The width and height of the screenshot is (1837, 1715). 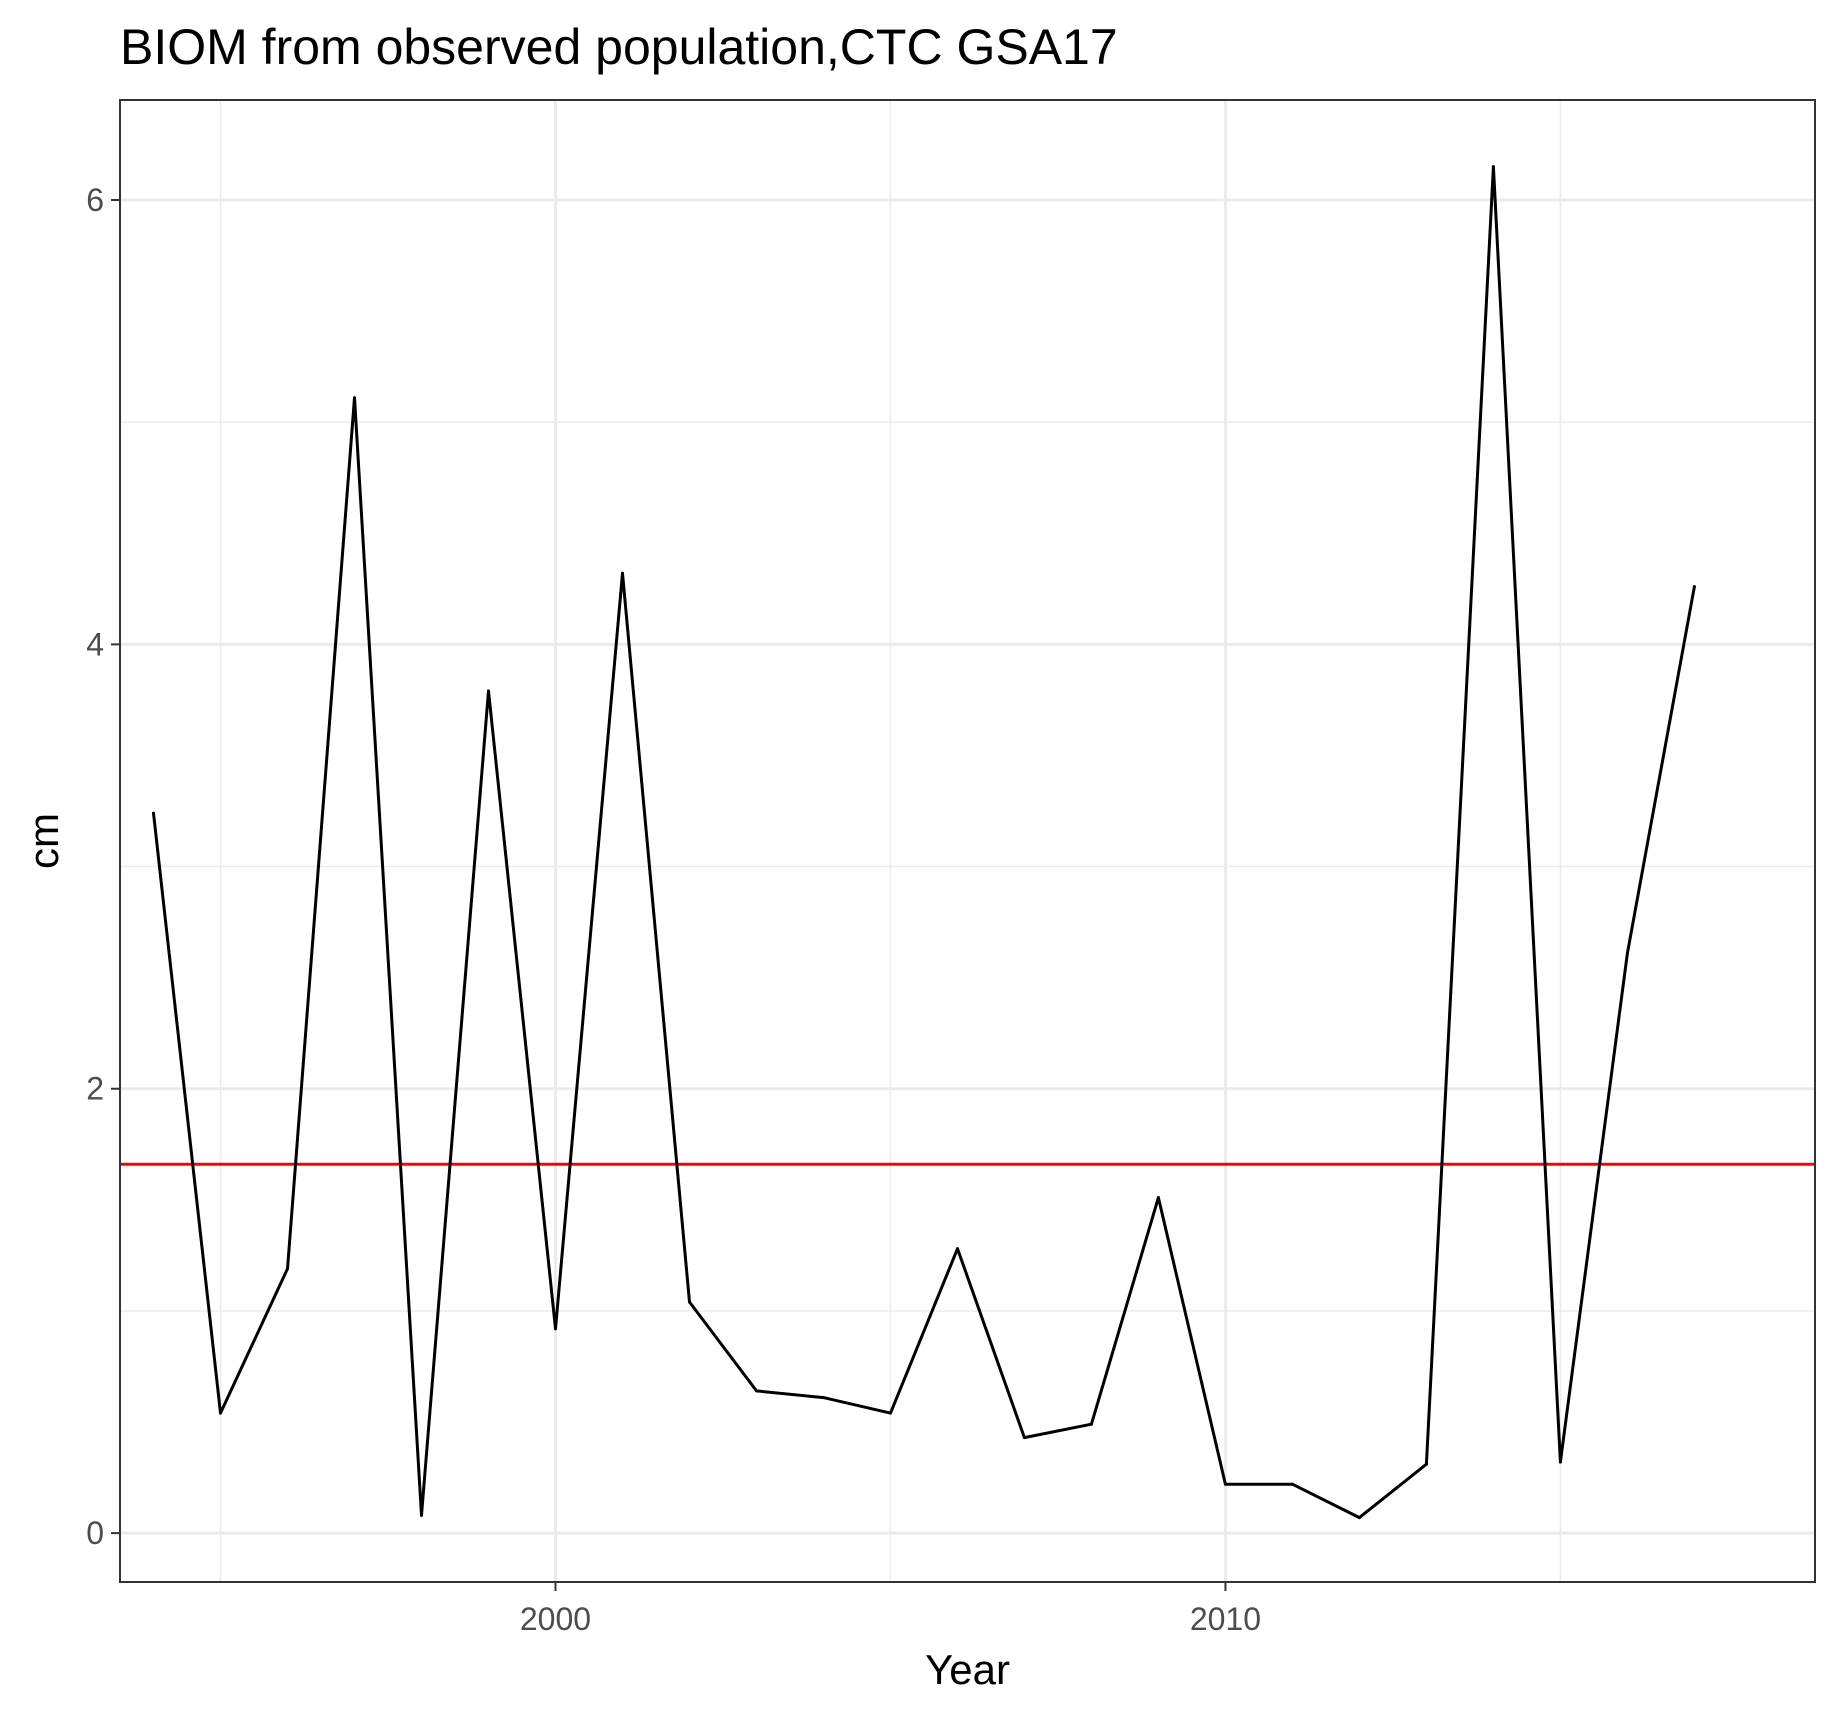 I want to click on x-tick-label: 2000, so click(x=555, y=1619).